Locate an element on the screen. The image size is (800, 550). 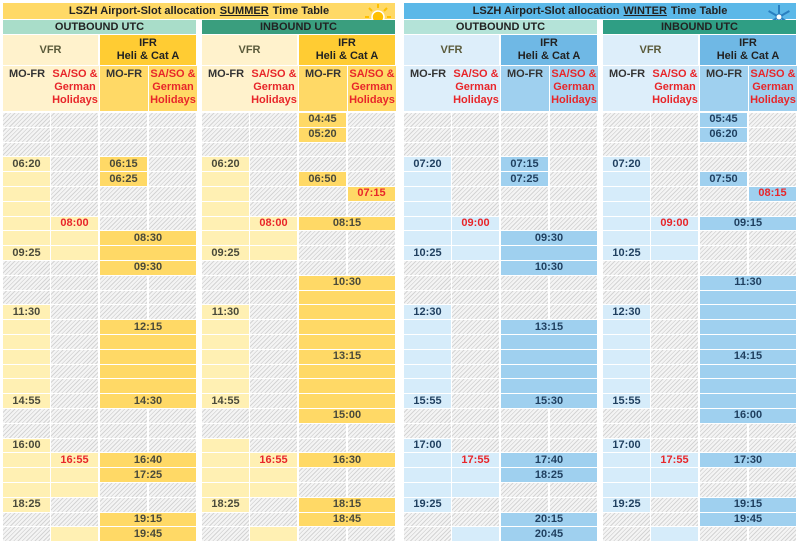
slot-cell: 16:00 is located at coordinates (26, 445).